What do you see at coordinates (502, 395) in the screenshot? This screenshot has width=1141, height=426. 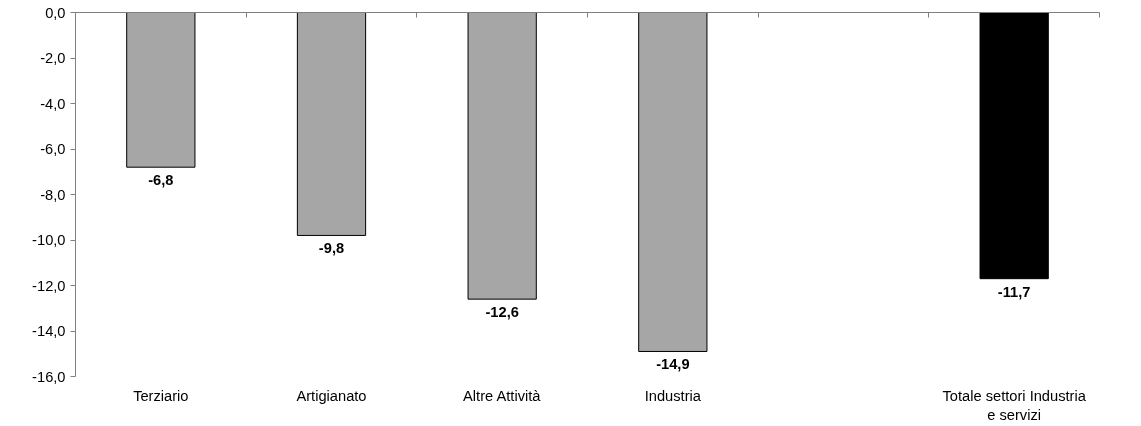 I see `x-tick-label: Altre Attività` at bounding box center [502, 395].